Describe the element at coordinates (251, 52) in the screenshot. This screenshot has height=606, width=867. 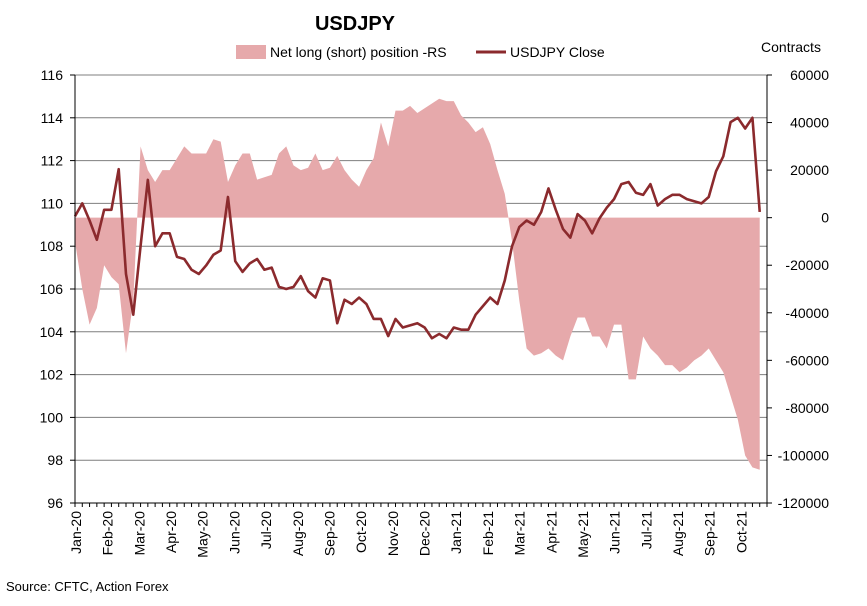
I see `legend-area-swatch` at that location.